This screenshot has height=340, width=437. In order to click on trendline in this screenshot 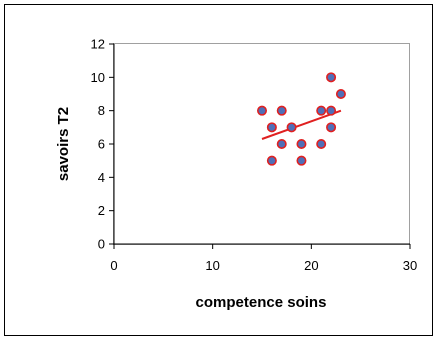, I will do `click(301, 124)`.